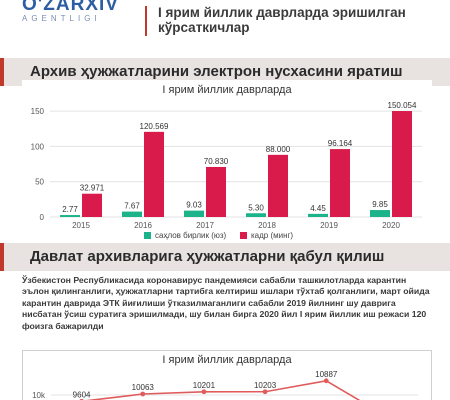 The height and width of the screenshot is (400, 450). I want to click on legend-label-a: саҳлов бирлик (юз), so click(191, 235).